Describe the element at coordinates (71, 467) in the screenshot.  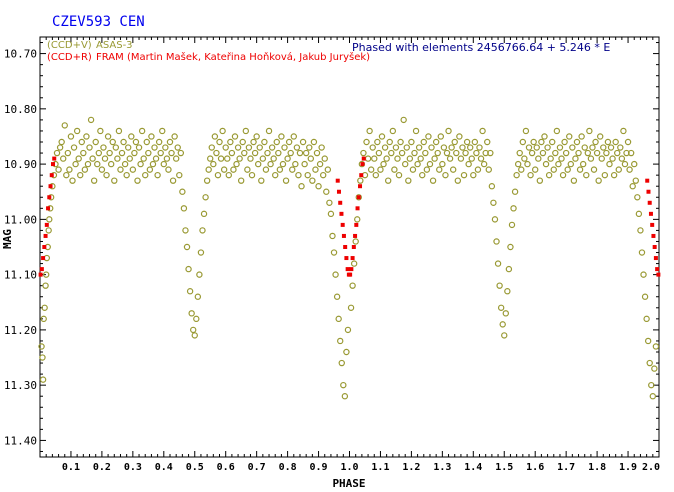
I see `x-tick-label: 0.1` at that location.